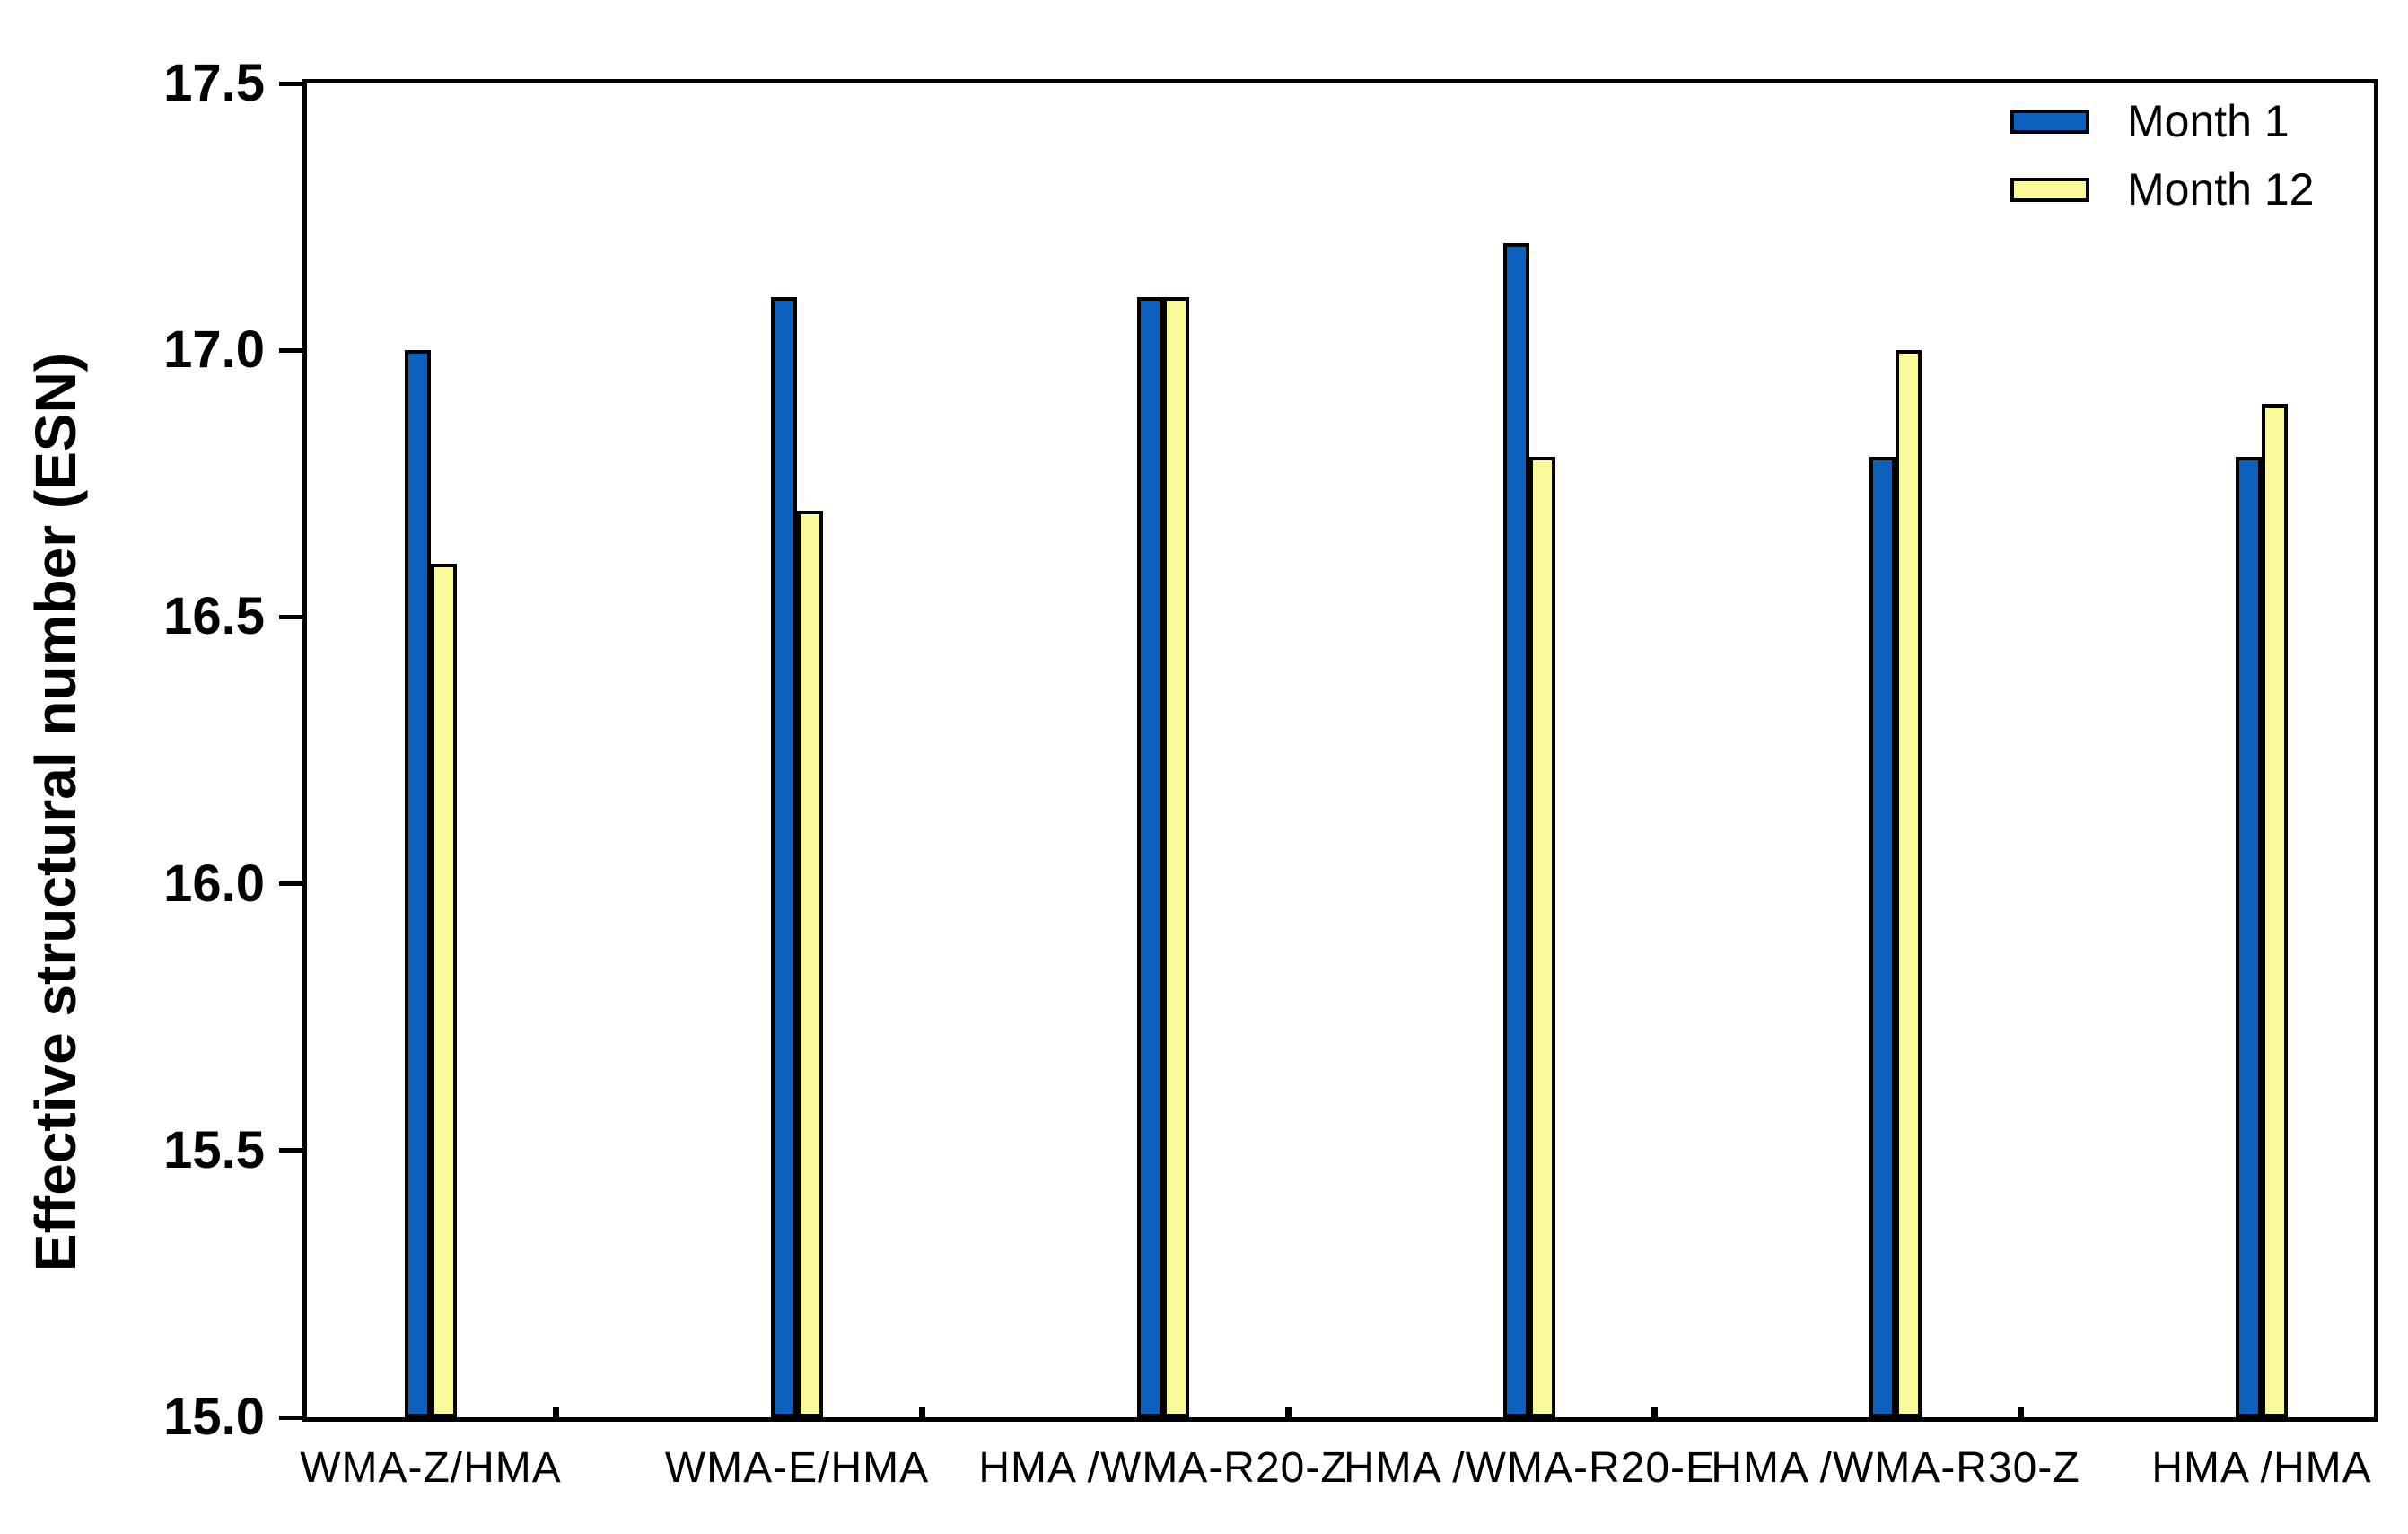  Describe the element at coordinates (444, 990) in the screenshot. I see `bar-month-12-cat1` at that location.